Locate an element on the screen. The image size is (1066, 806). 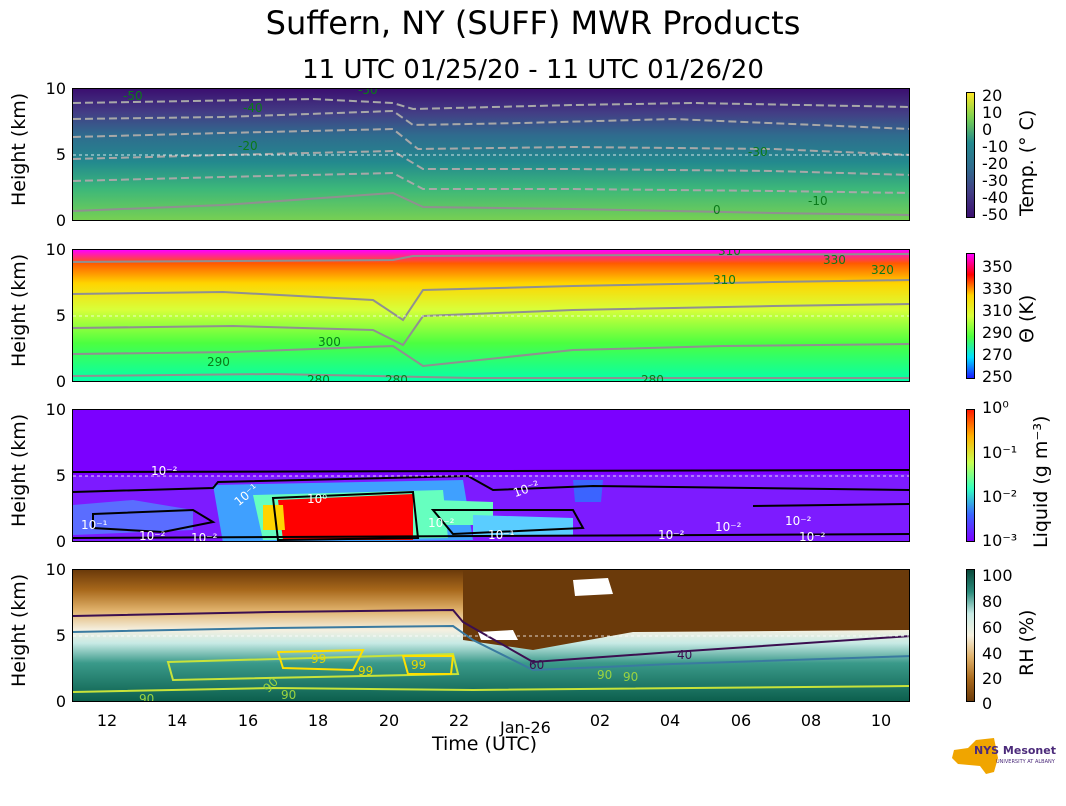
colorbar-tick: 290 is located at coordinates (997, 332).